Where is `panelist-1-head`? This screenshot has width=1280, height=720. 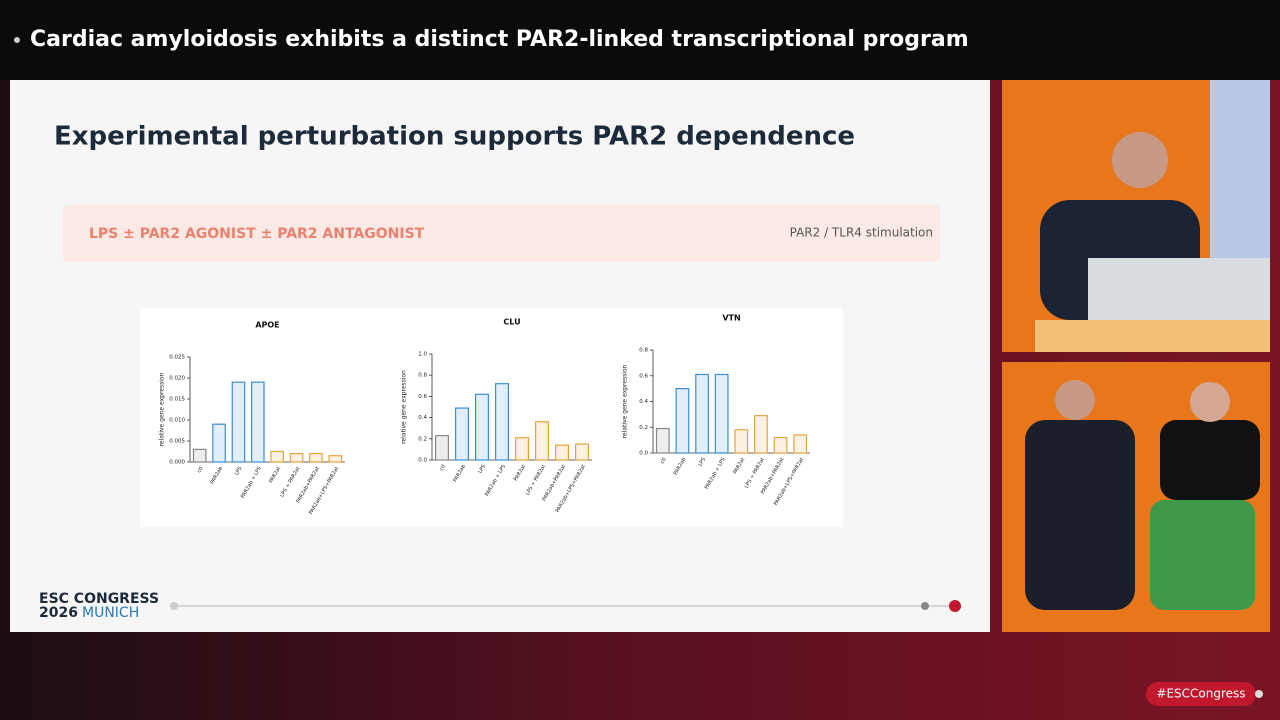
panelist-1-head is located at coordinates (1075, 400).